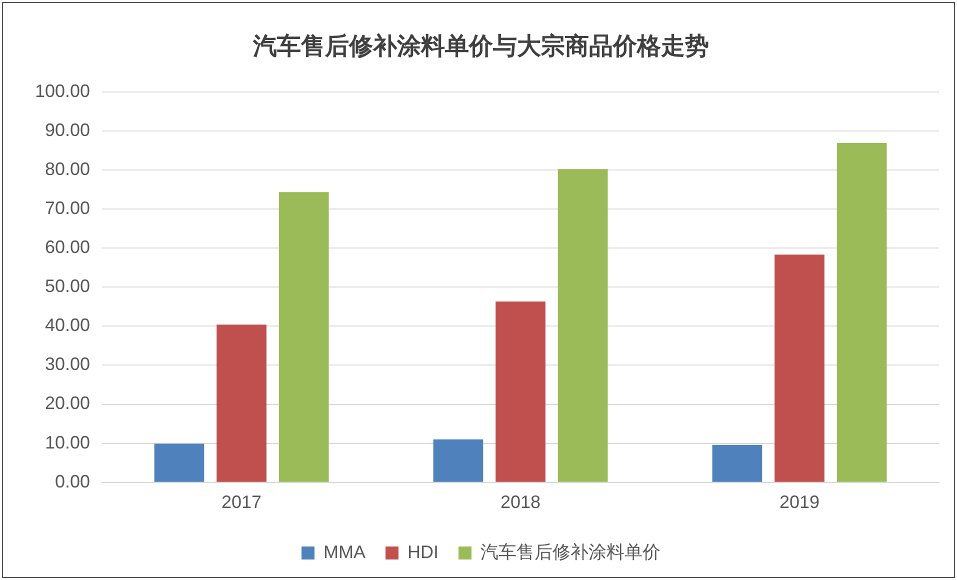 The width and height of the screenshot is (957, 580). Describe the element at coordinates (67, 403) in the screenshot. I see `y-tick-label: 20.00` at that location.